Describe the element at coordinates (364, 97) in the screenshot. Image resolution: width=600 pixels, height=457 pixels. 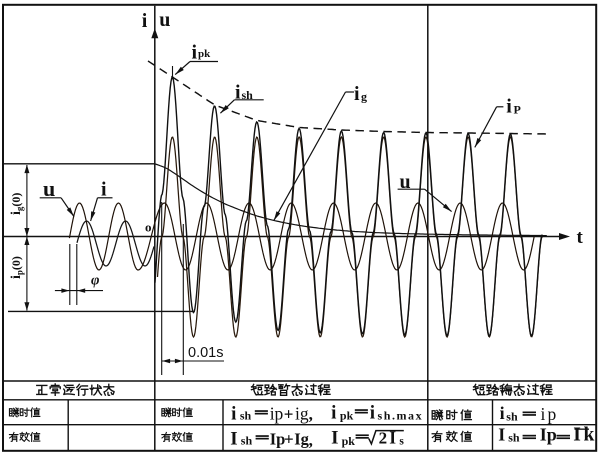
I see `svg-text: g` at that location.